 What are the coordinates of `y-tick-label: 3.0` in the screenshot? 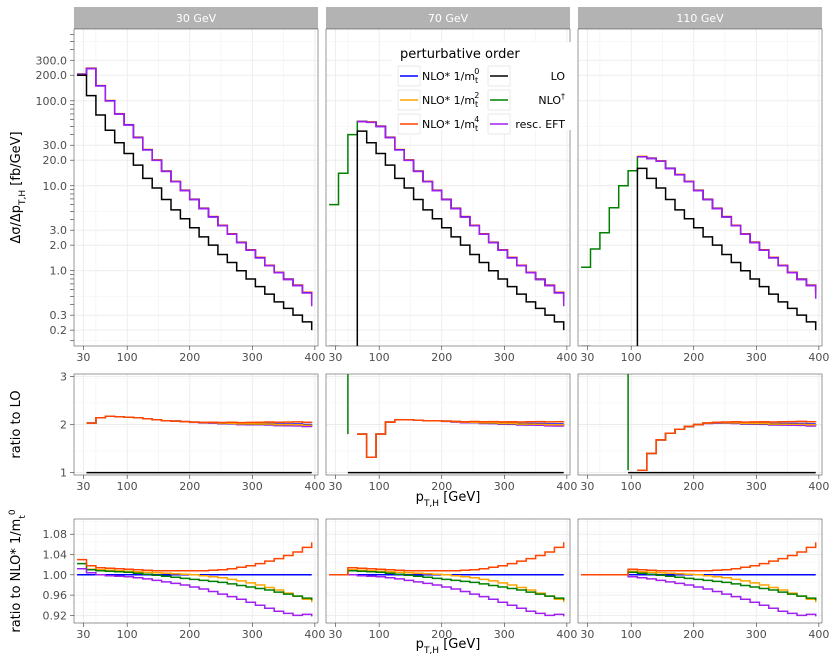 It's located at (59, 230).